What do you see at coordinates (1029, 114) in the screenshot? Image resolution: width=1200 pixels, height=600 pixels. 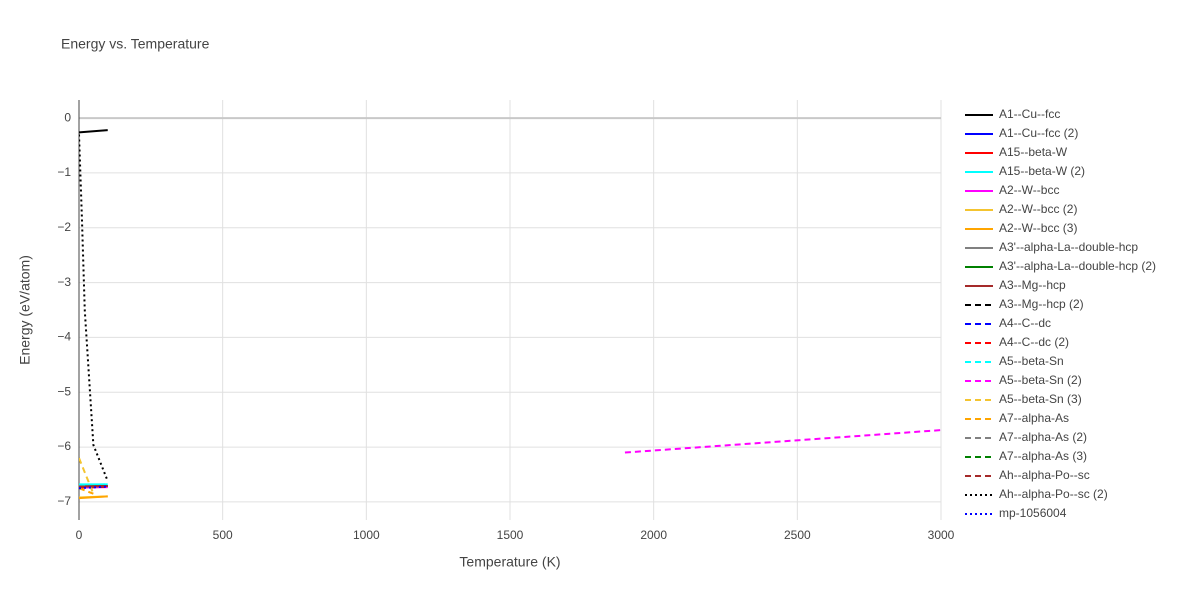 I see `legend-label: A1--Cu--fcc` at bounding box center [1029, 114].